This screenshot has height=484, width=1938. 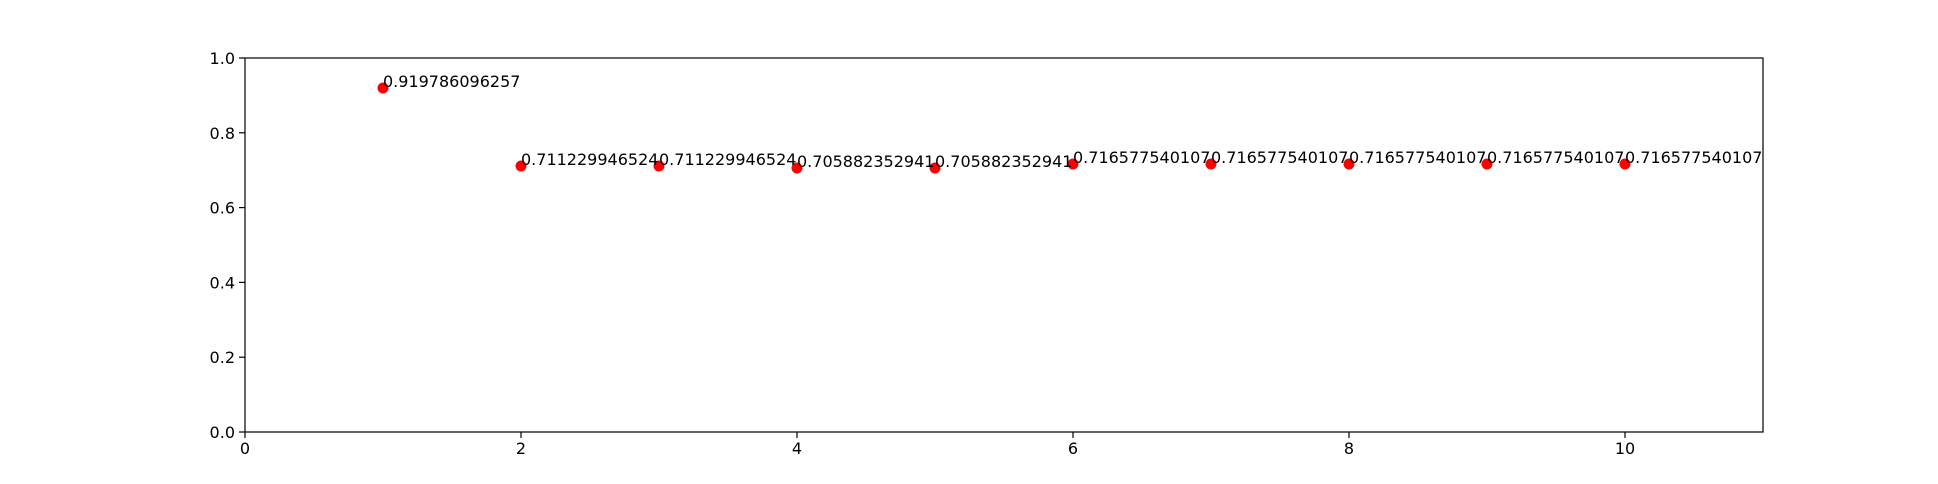 What do you see at coordinates (222, 133) in the screenshot?
I see `y-tick-label: 0.8` at bounding box center [222, 133].